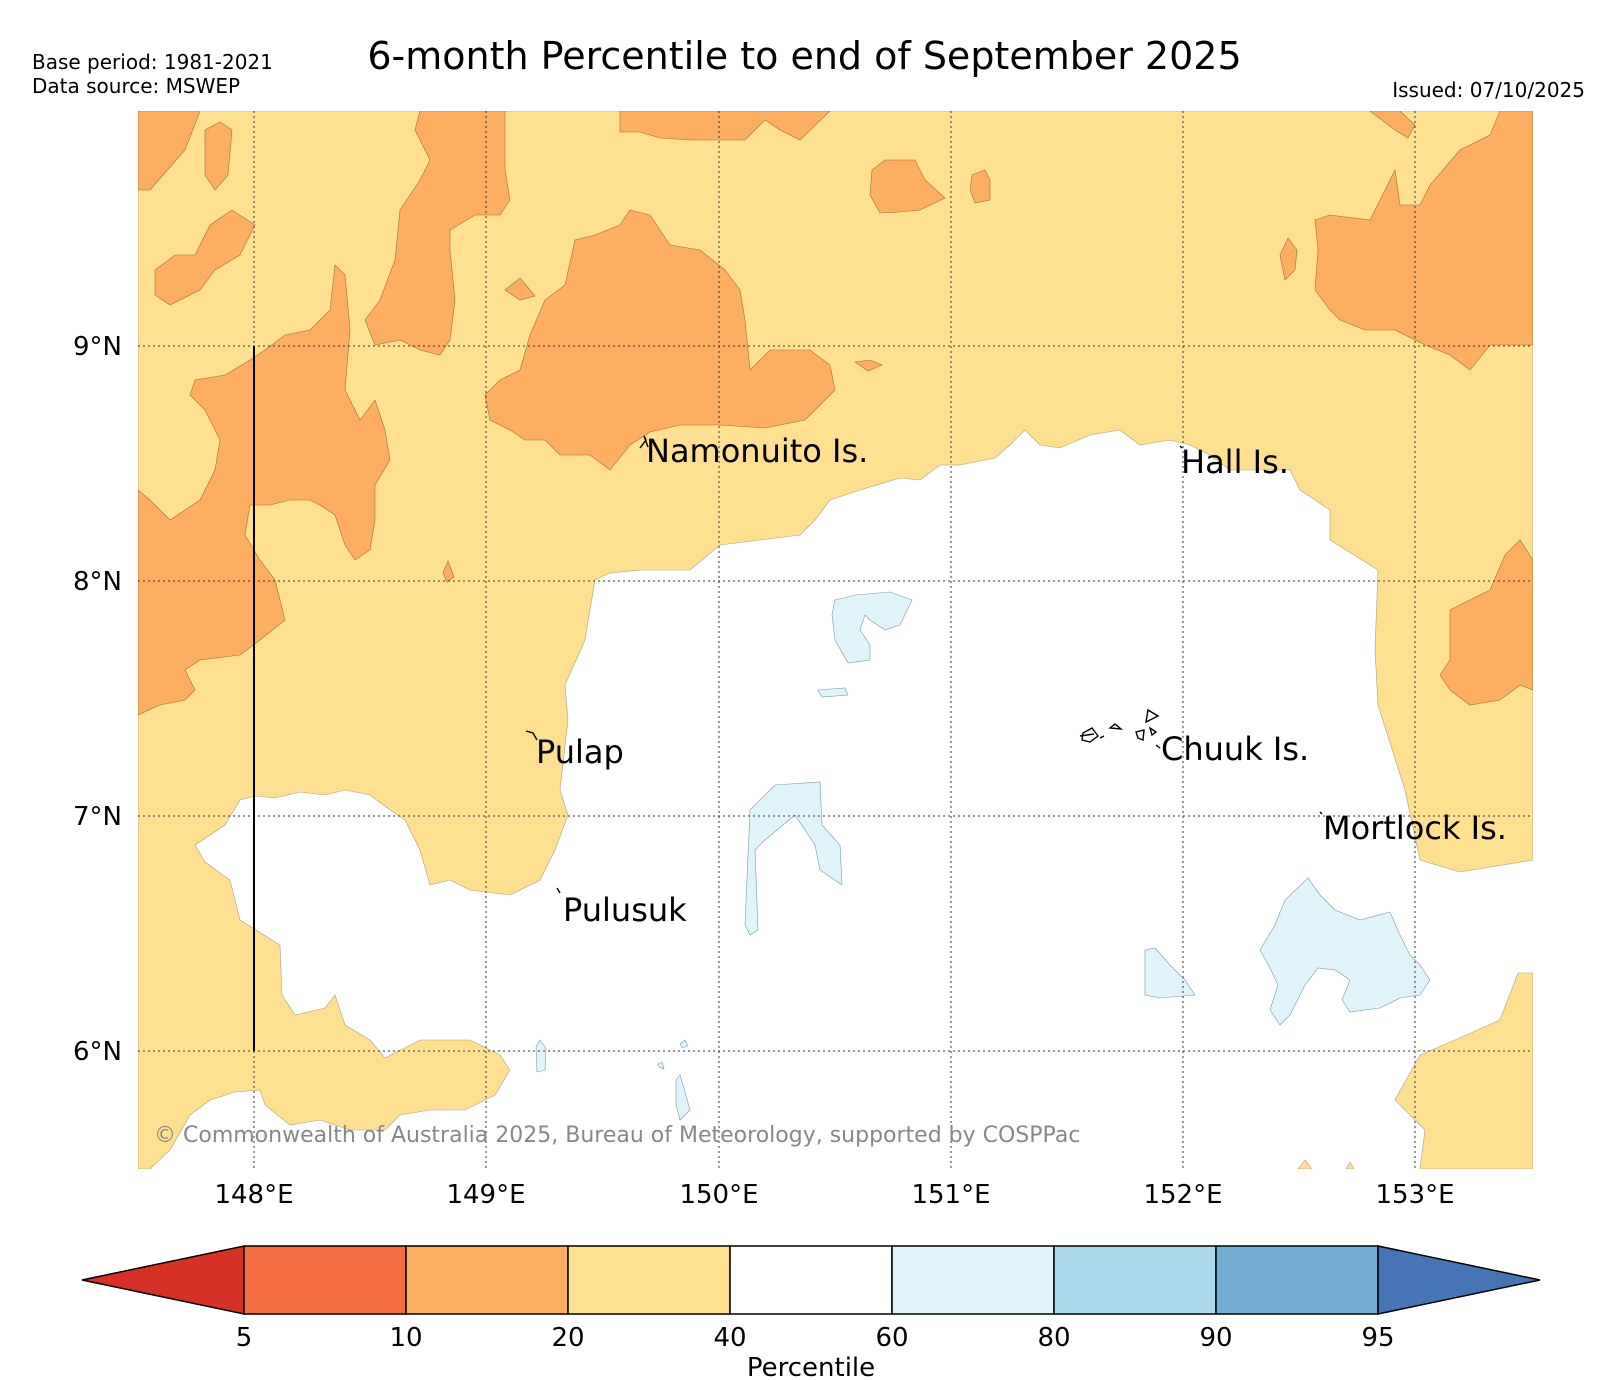 This screenshot has width=1609, height=1380. Describe the element at coordinates (1345, 951) in the screenshot. I see `blue-patch-southeast` at that location.